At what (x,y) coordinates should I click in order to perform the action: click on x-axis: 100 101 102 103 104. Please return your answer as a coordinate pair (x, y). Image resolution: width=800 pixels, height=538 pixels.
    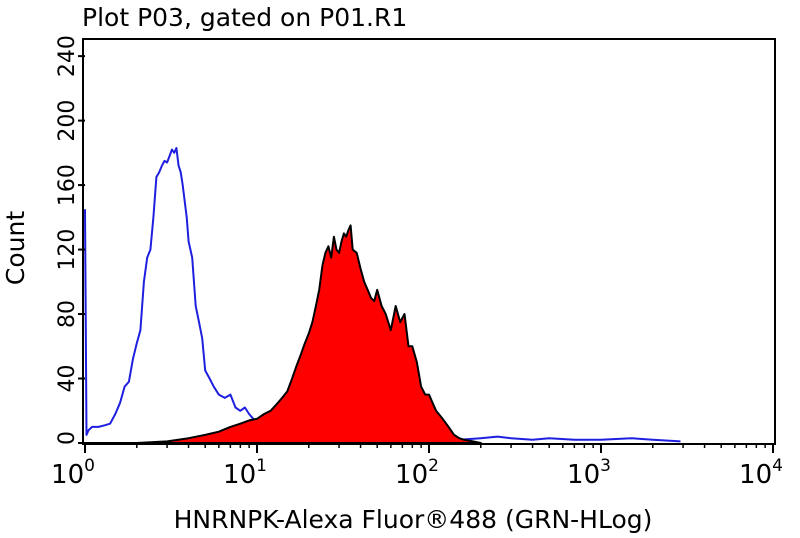
    Looking at the image, I should click on (417, 466).